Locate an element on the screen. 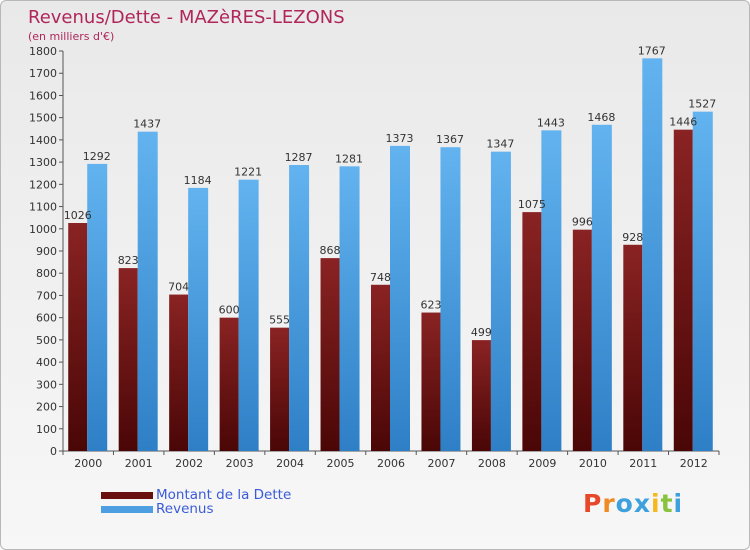 The width and height of the screenshot is (750, 550). data-label-revenus: 1437 is located at coordinates (147, 124).